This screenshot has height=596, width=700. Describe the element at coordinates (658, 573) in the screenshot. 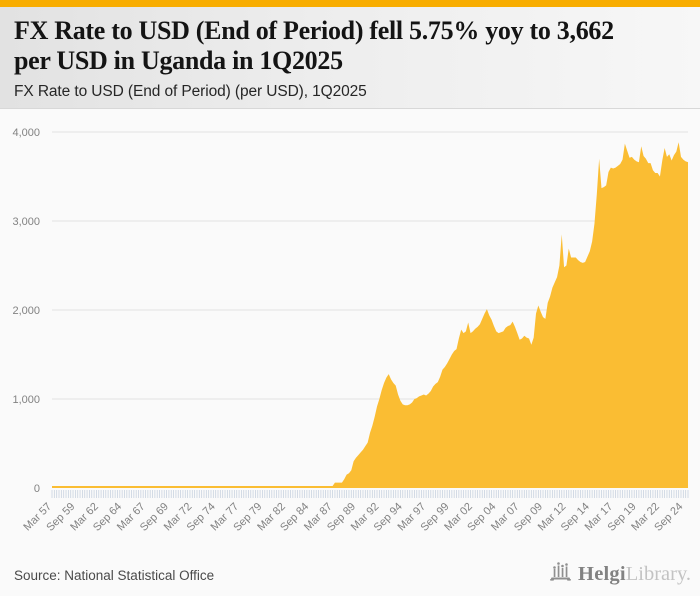

I see `logo-text-library: Library.` at that location.